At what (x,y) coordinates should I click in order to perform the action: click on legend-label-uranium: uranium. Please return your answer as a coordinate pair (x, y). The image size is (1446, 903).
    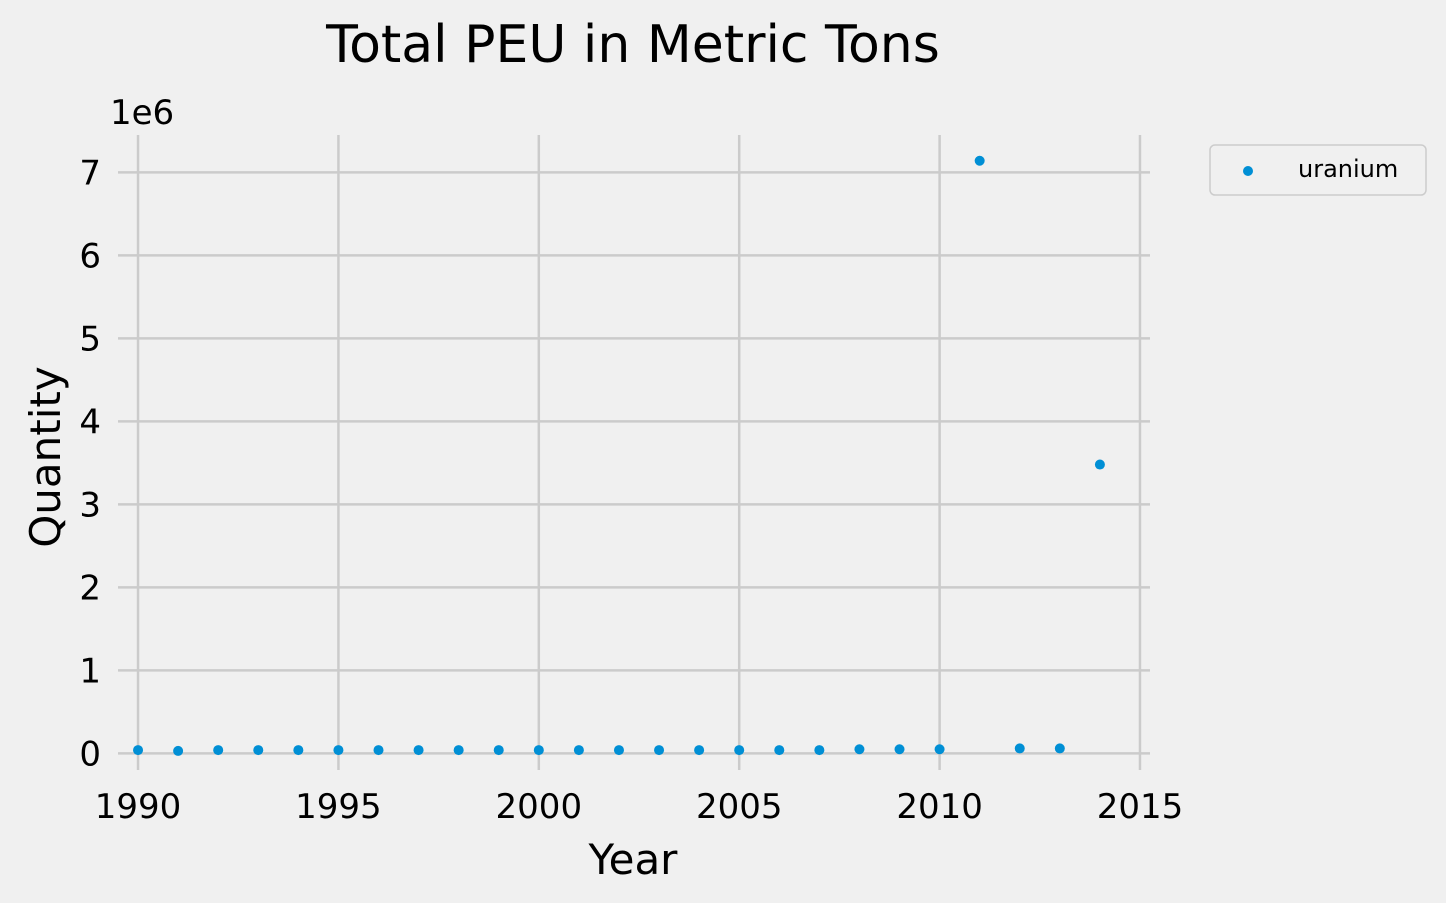
    Looking at the image, I should click on (1348, 169).